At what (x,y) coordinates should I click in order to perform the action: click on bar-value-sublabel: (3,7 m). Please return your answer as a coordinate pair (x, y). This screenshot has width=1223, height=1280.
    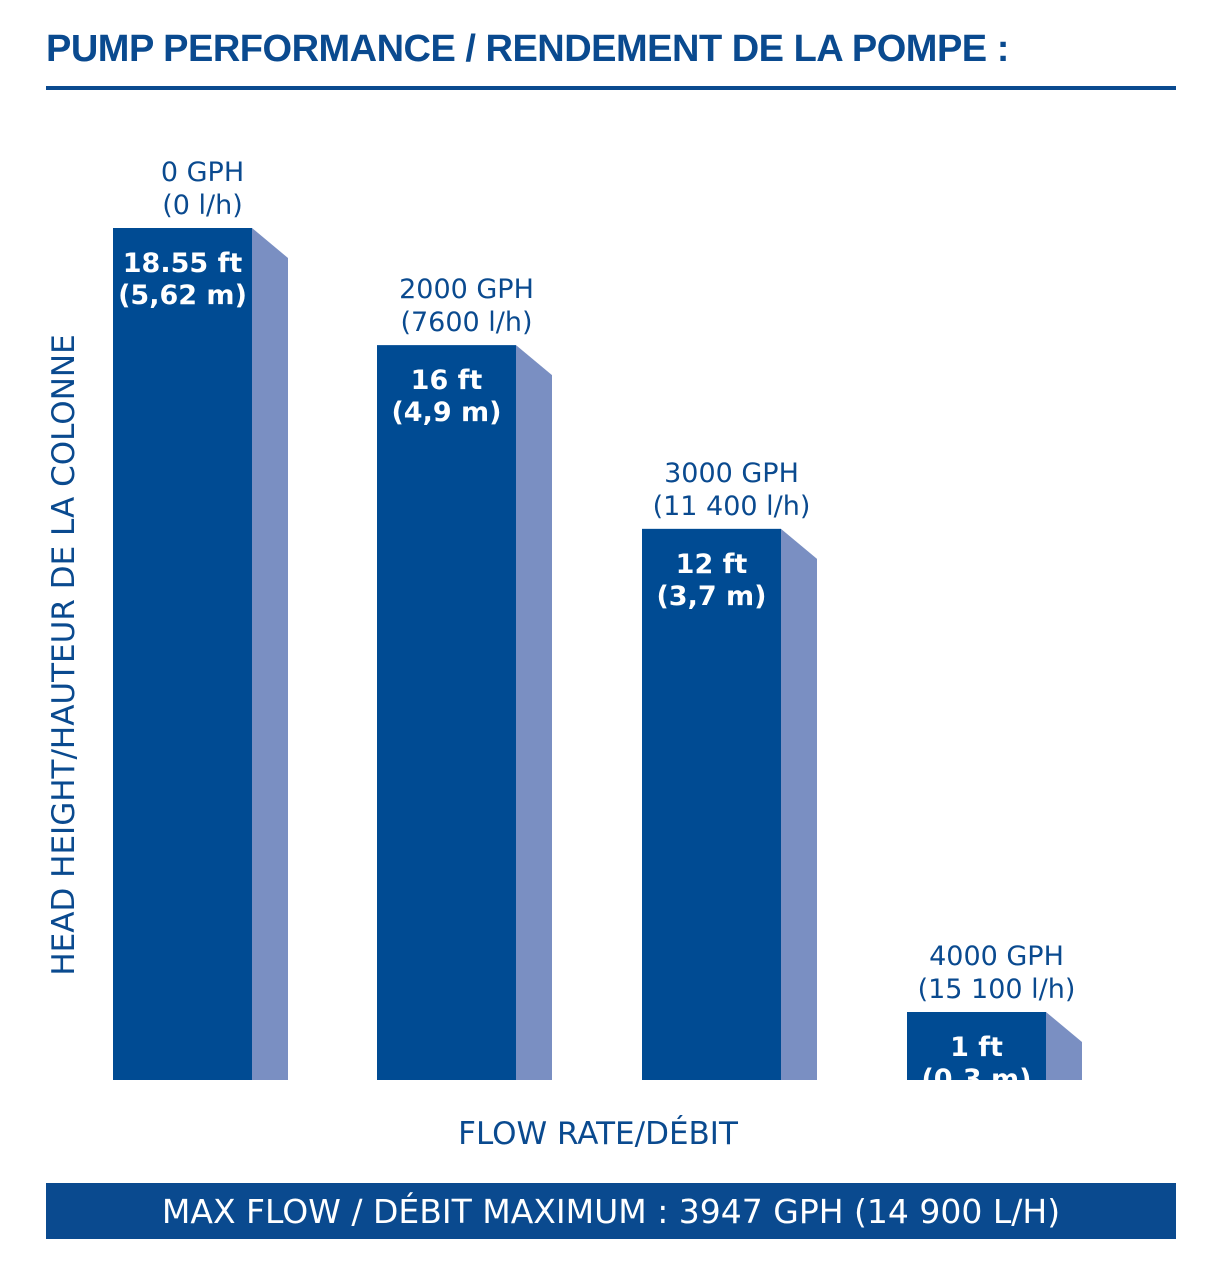
    Looking at the image, I should click on (711, 596).